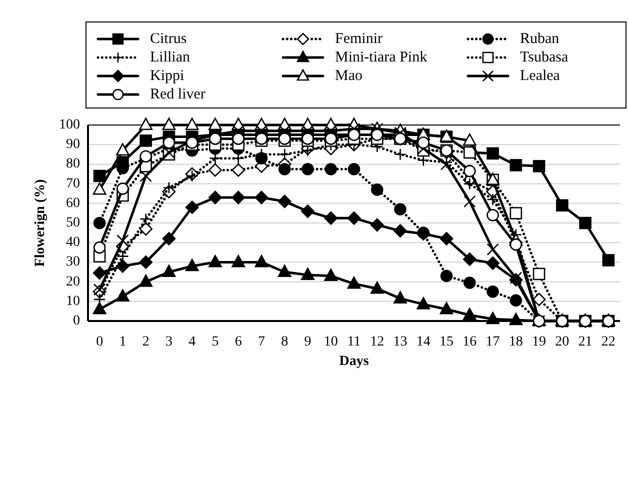 The width and height of the screenshot is (628, 481). What do you see at coordinates (73, 164) in the screenshot?
I see `y-tick-label: 80` at bounding box center [73, 164].